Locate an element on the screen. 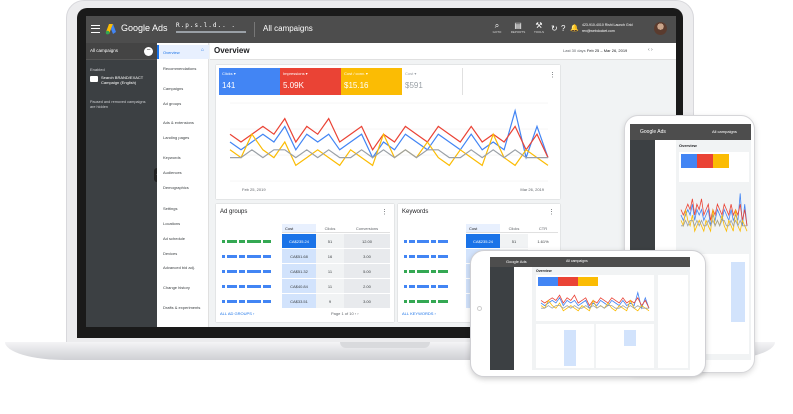  nav-item-change-history: Change history is located at coordinates (176, 287).